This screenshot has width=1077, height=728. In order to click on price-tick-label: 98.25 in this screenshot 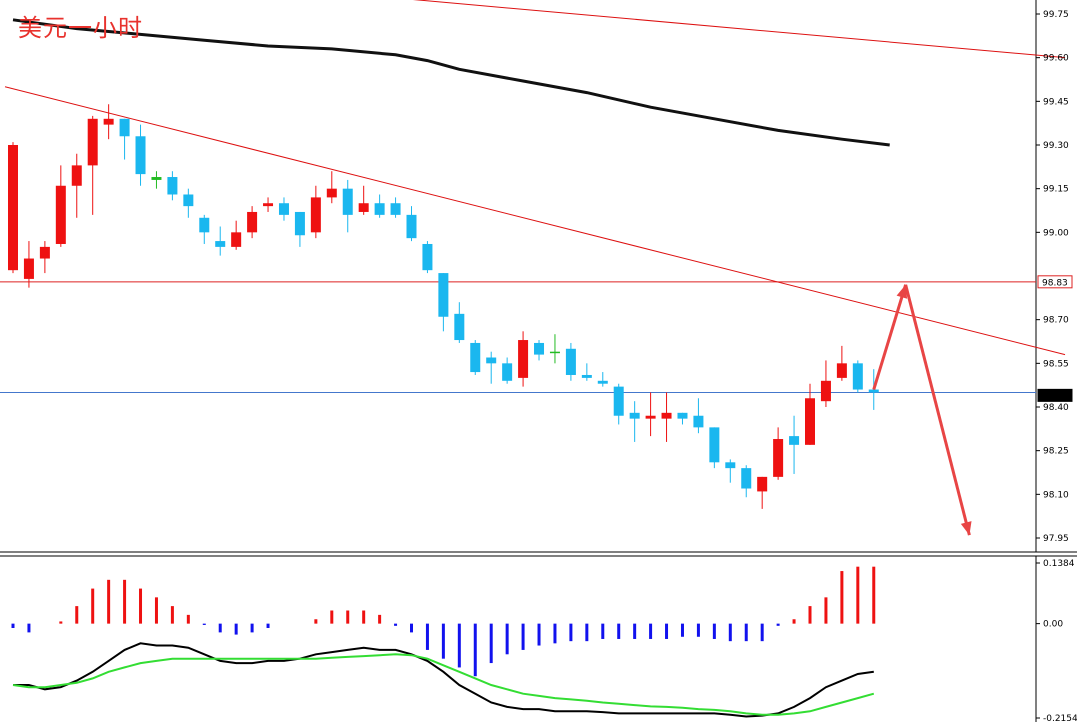, I will do `click(1056, 452)`.